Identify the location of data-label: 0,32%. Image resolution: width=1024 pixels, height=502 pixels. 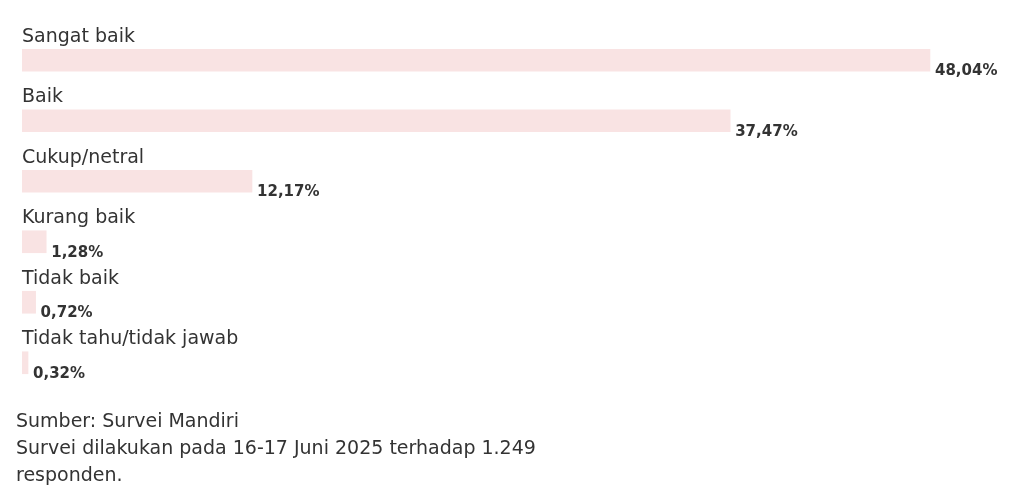
(59, 372).